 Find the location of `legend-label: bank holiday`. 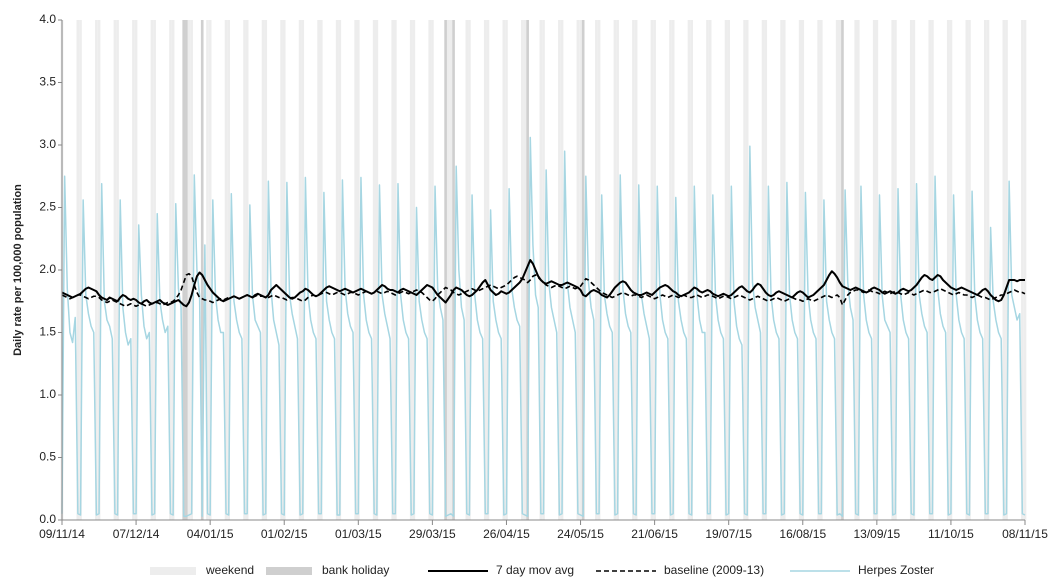

legend-label: bank holiday is located at coordinates (355, 570).